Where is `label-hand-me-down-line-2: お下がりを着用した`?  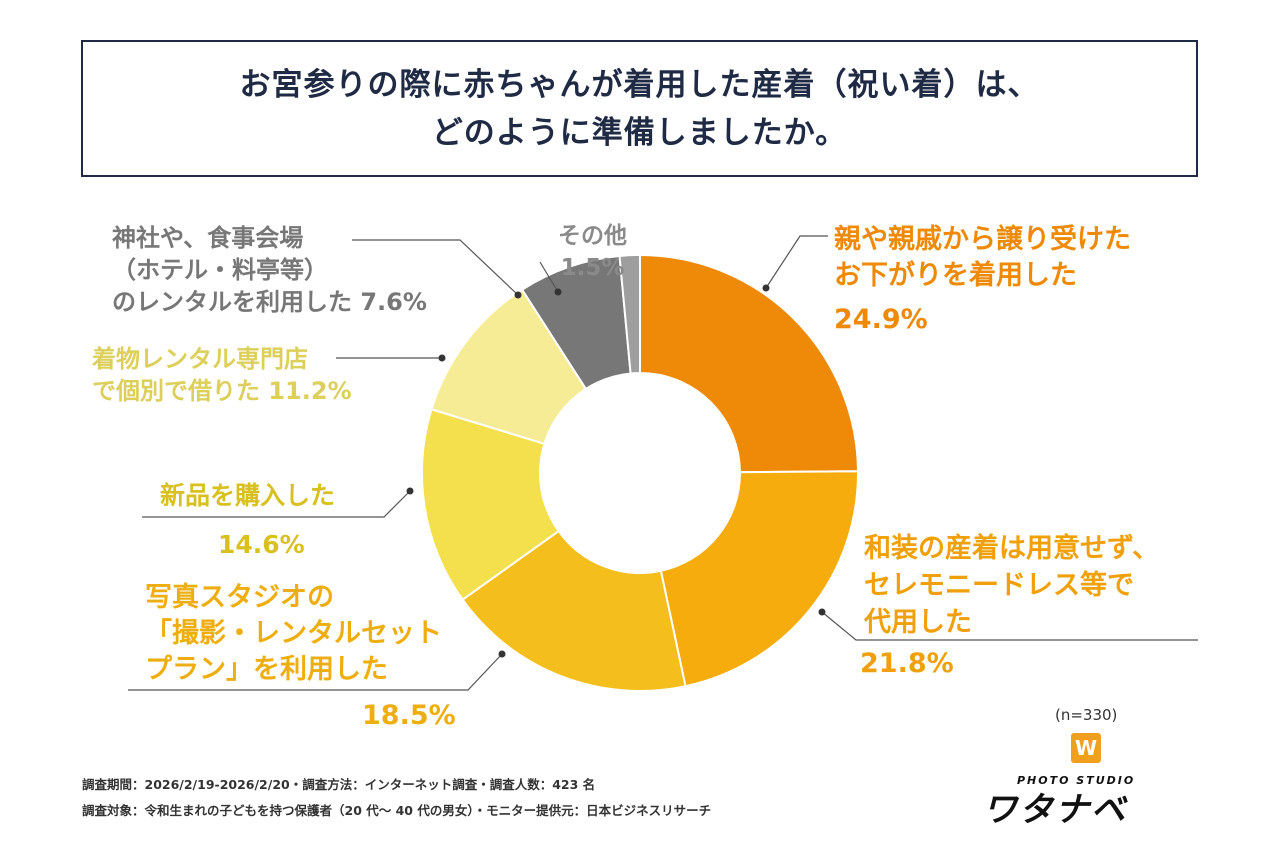 label-hand-me-down-line-2: お下がりを着用した is located at coordinates (955, 275).